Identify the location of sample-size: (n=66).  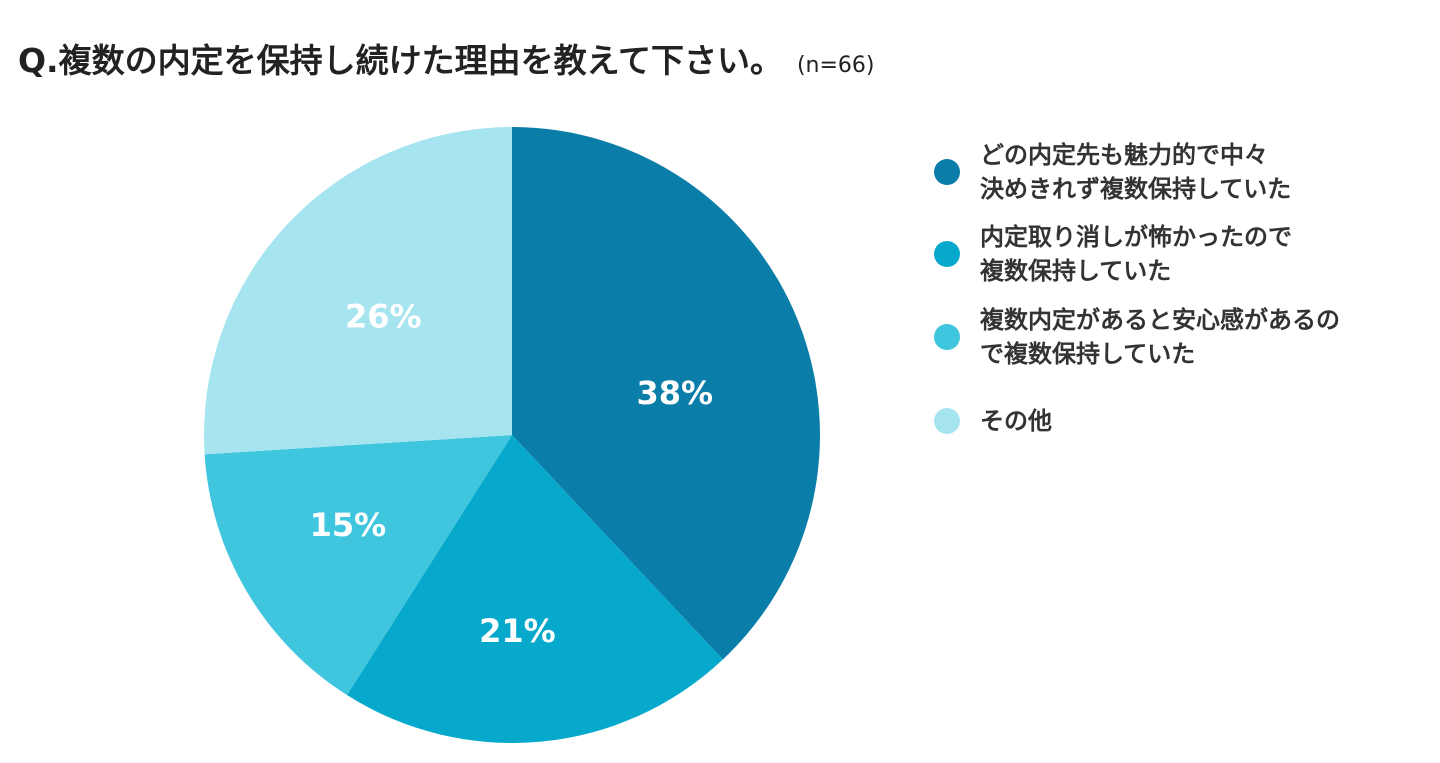
(835, 65).